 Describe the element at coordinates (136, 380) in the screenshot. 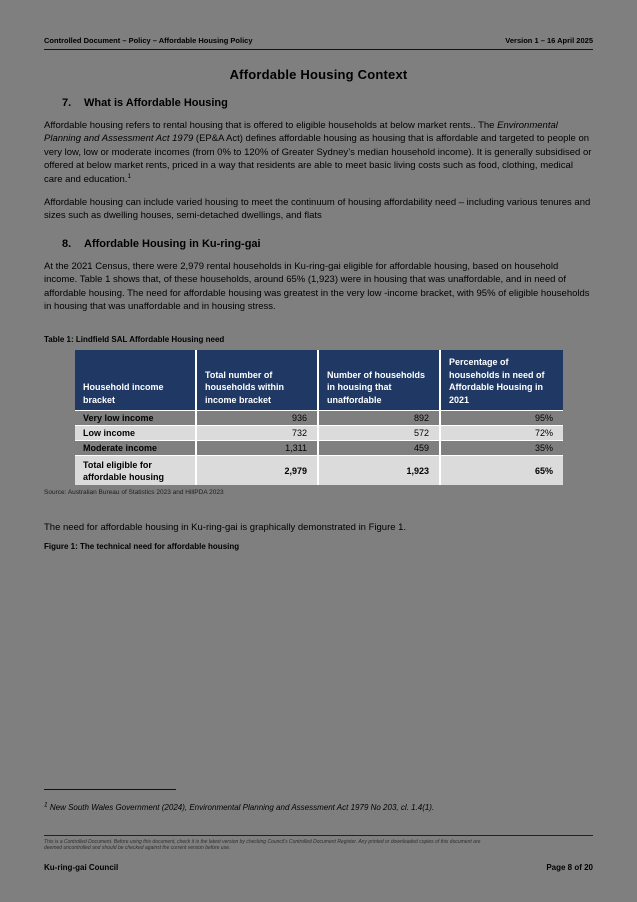

I see `column-header-income-bracket: Household income bracket` at that location.